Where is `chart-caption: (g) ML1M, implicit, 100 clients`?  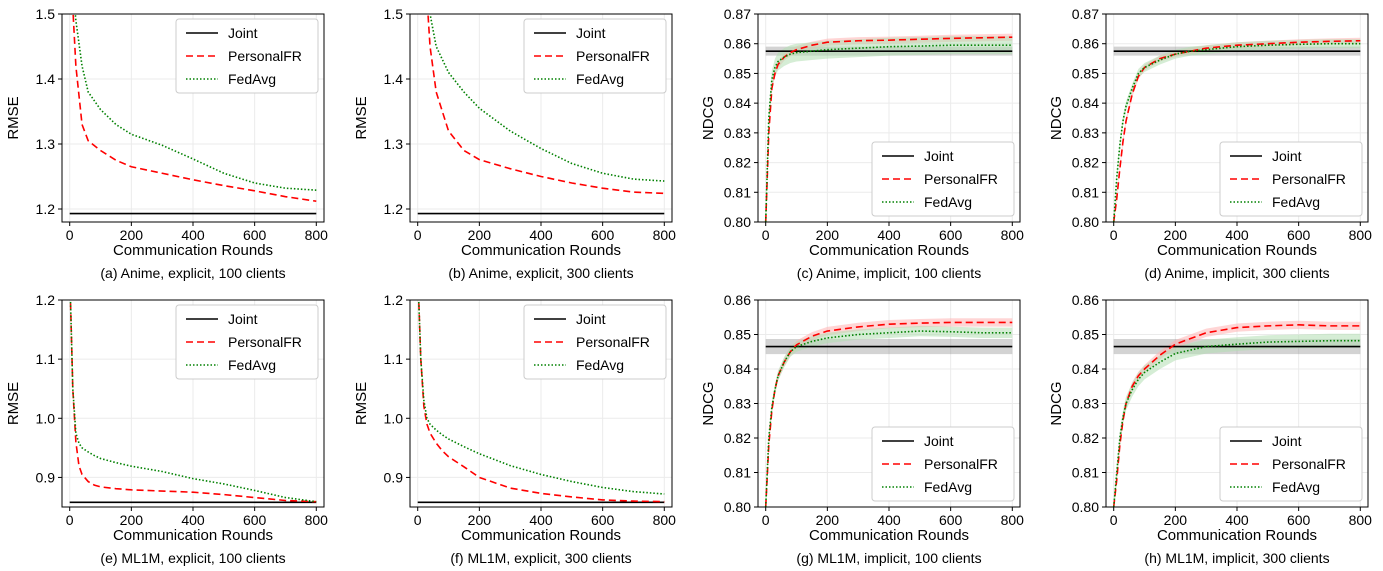 chart-caption: (g) ML1M, implicit, 100 clients is located at coordinates (888, 558).